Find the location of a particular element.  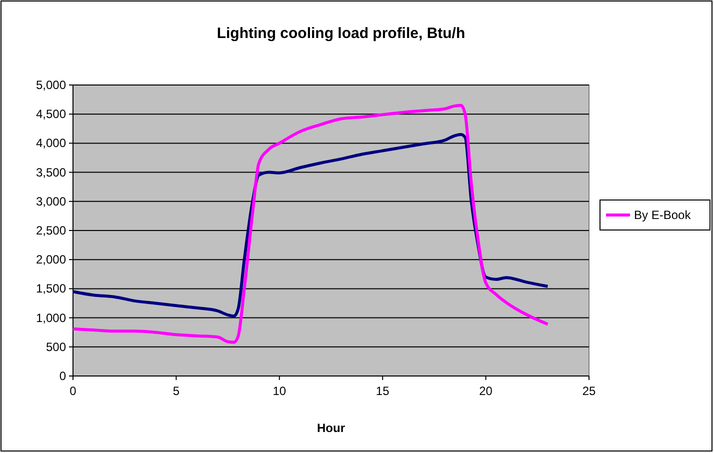

y-tick-label: 2,500 is located at coordinates (51, 231).